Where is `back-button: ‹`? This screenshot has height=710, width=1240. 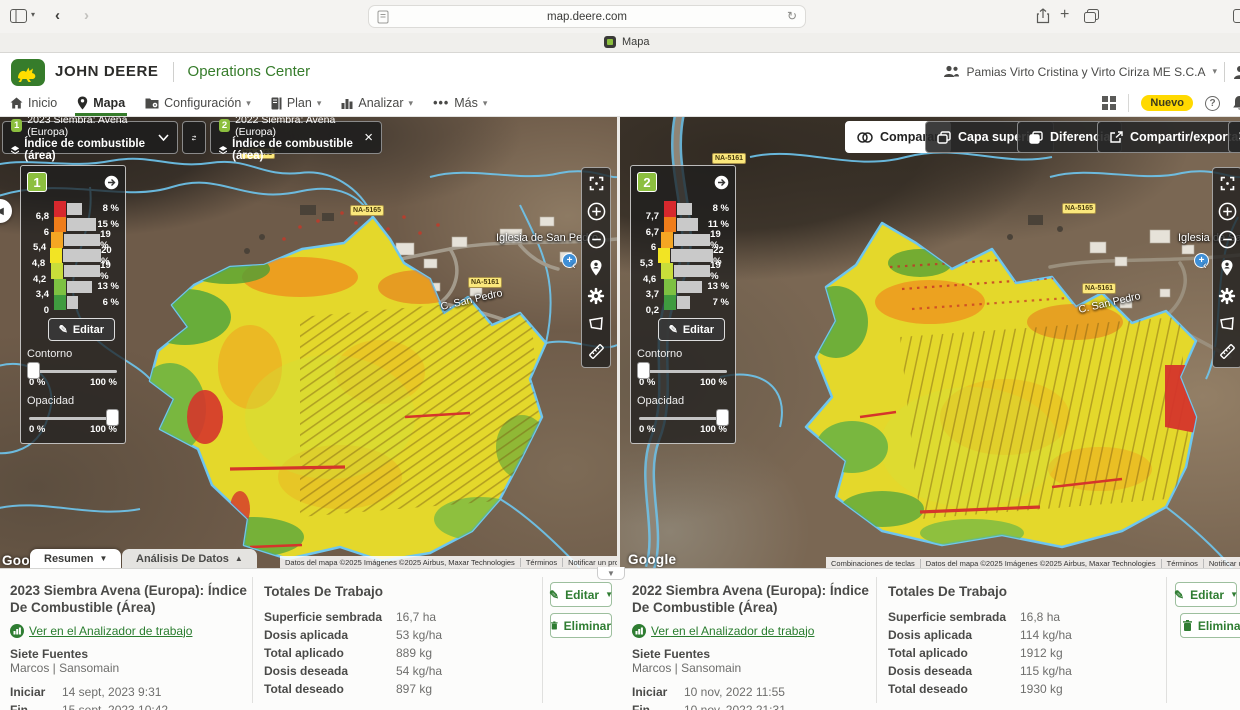
back-button: ‹ is located at coordinates (57, 15).